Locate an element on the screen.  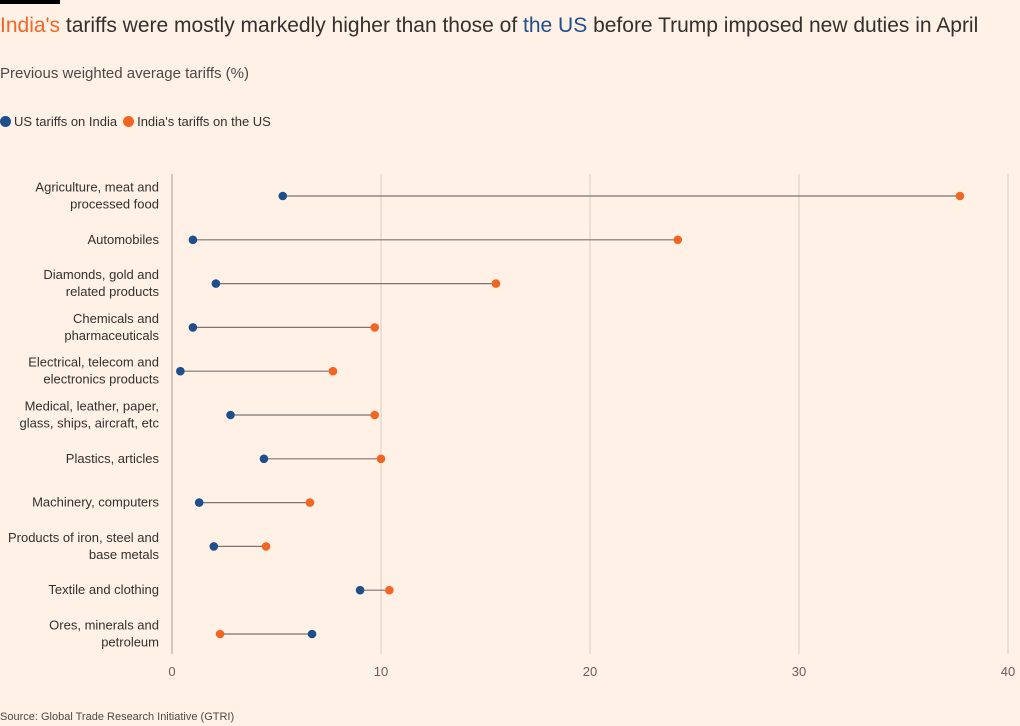
category-label: Ores, minerals and is located at coordinates (104, 625).